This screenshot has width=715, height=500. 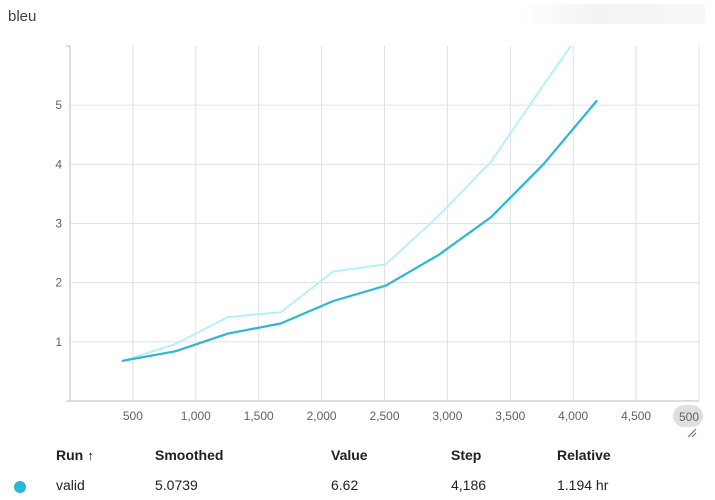 What do you see at coordinates (636, 416) in the screenshot?
I see `x-tick-label: 4,500` at bounding box center [636, 416].